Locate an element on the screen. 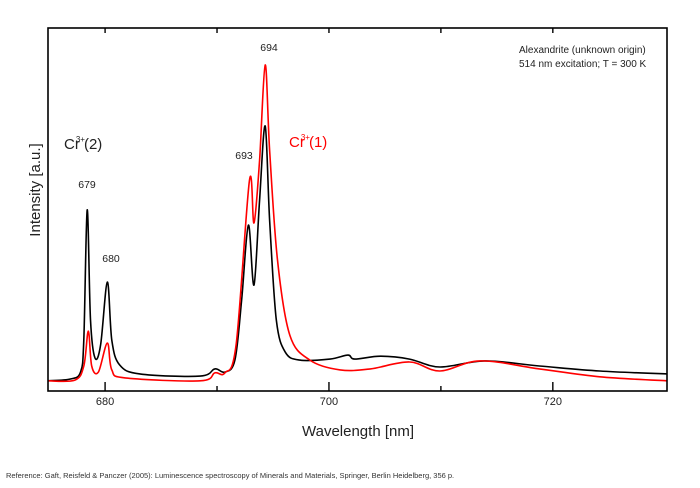  peak-label-694: 694 is located at coordinates (269, 48).